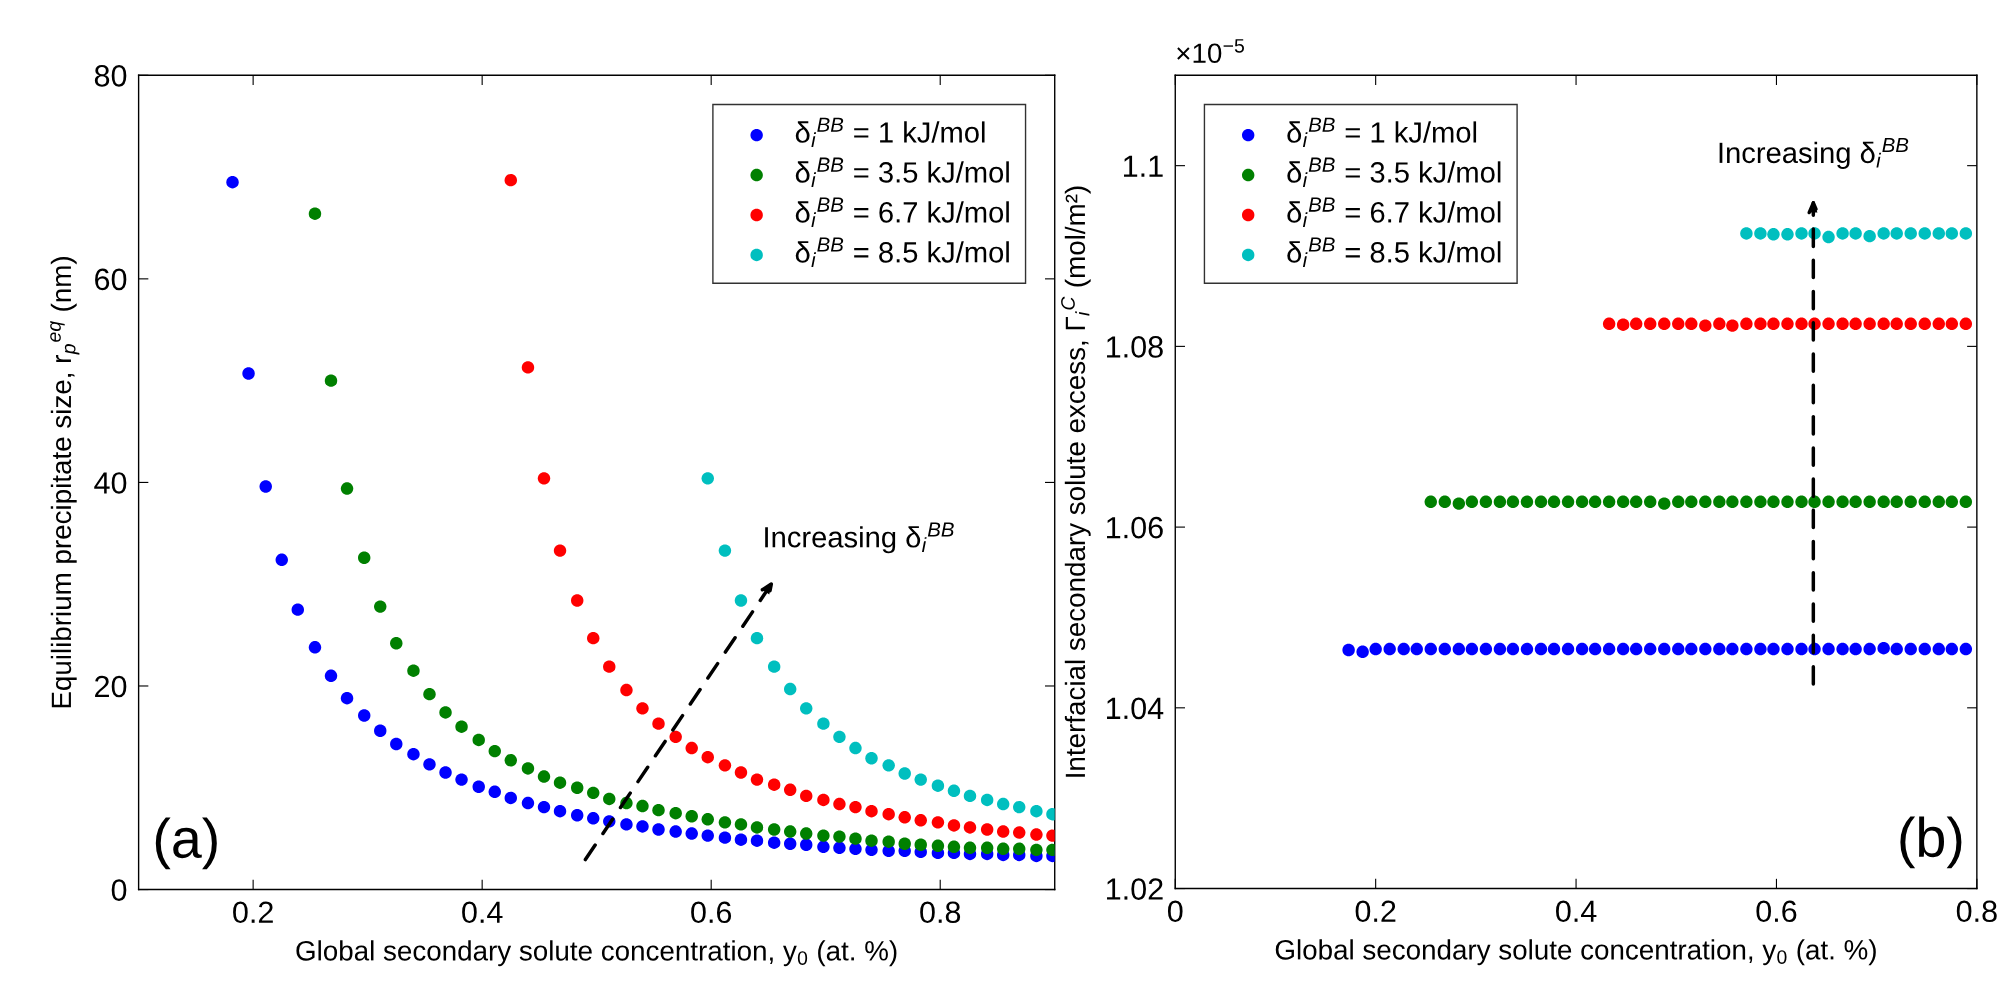 The height and width of the screenshot is (1004, 2009). I want to click on x-tick-label: 0, so click(1175, 911).